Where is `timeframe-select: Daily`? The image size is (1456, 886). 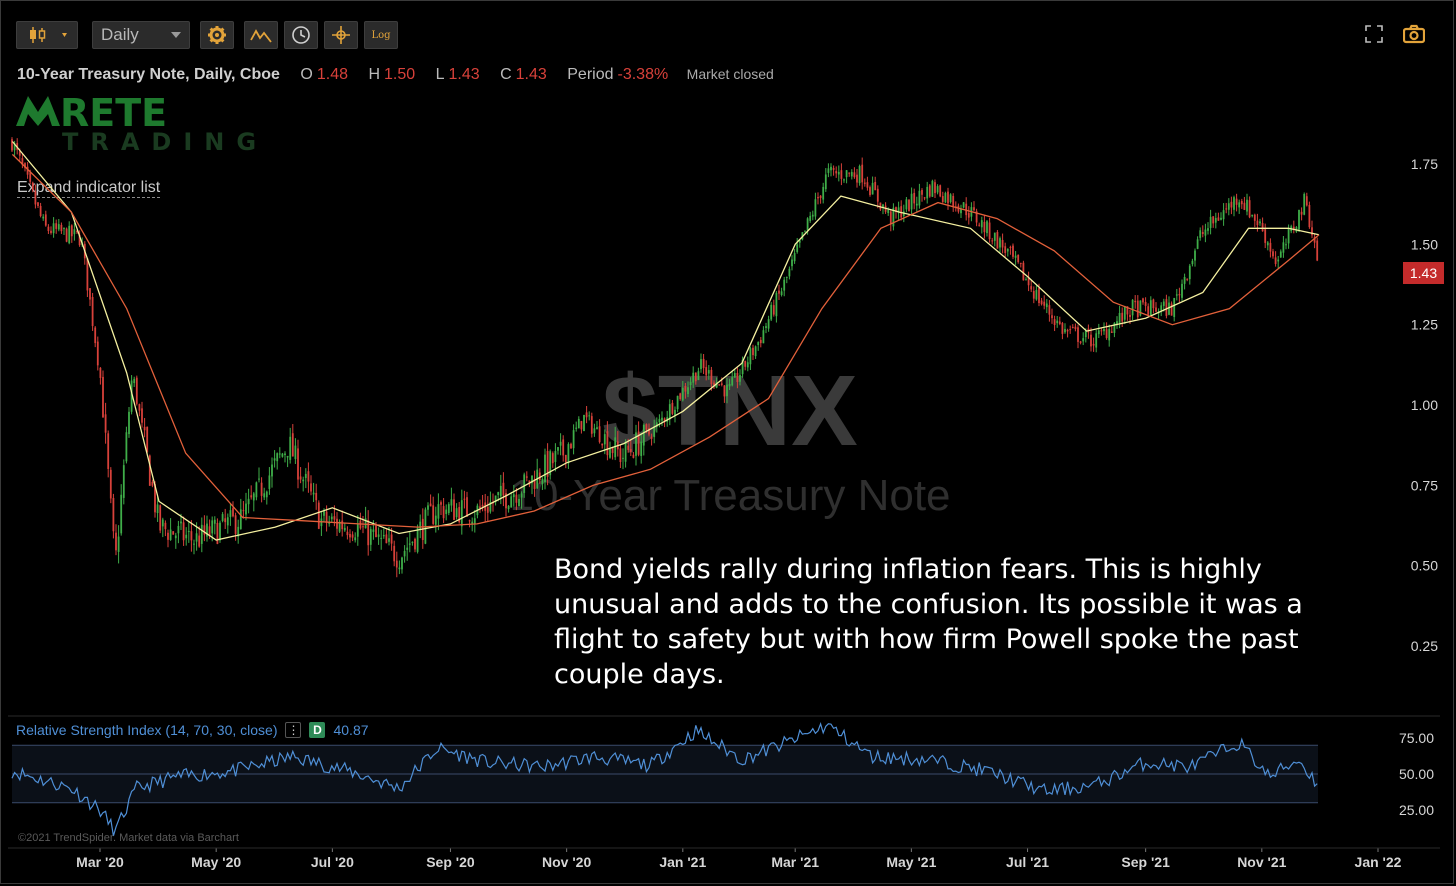 timeframe-select: Daily is located at coordinates (141, 35).